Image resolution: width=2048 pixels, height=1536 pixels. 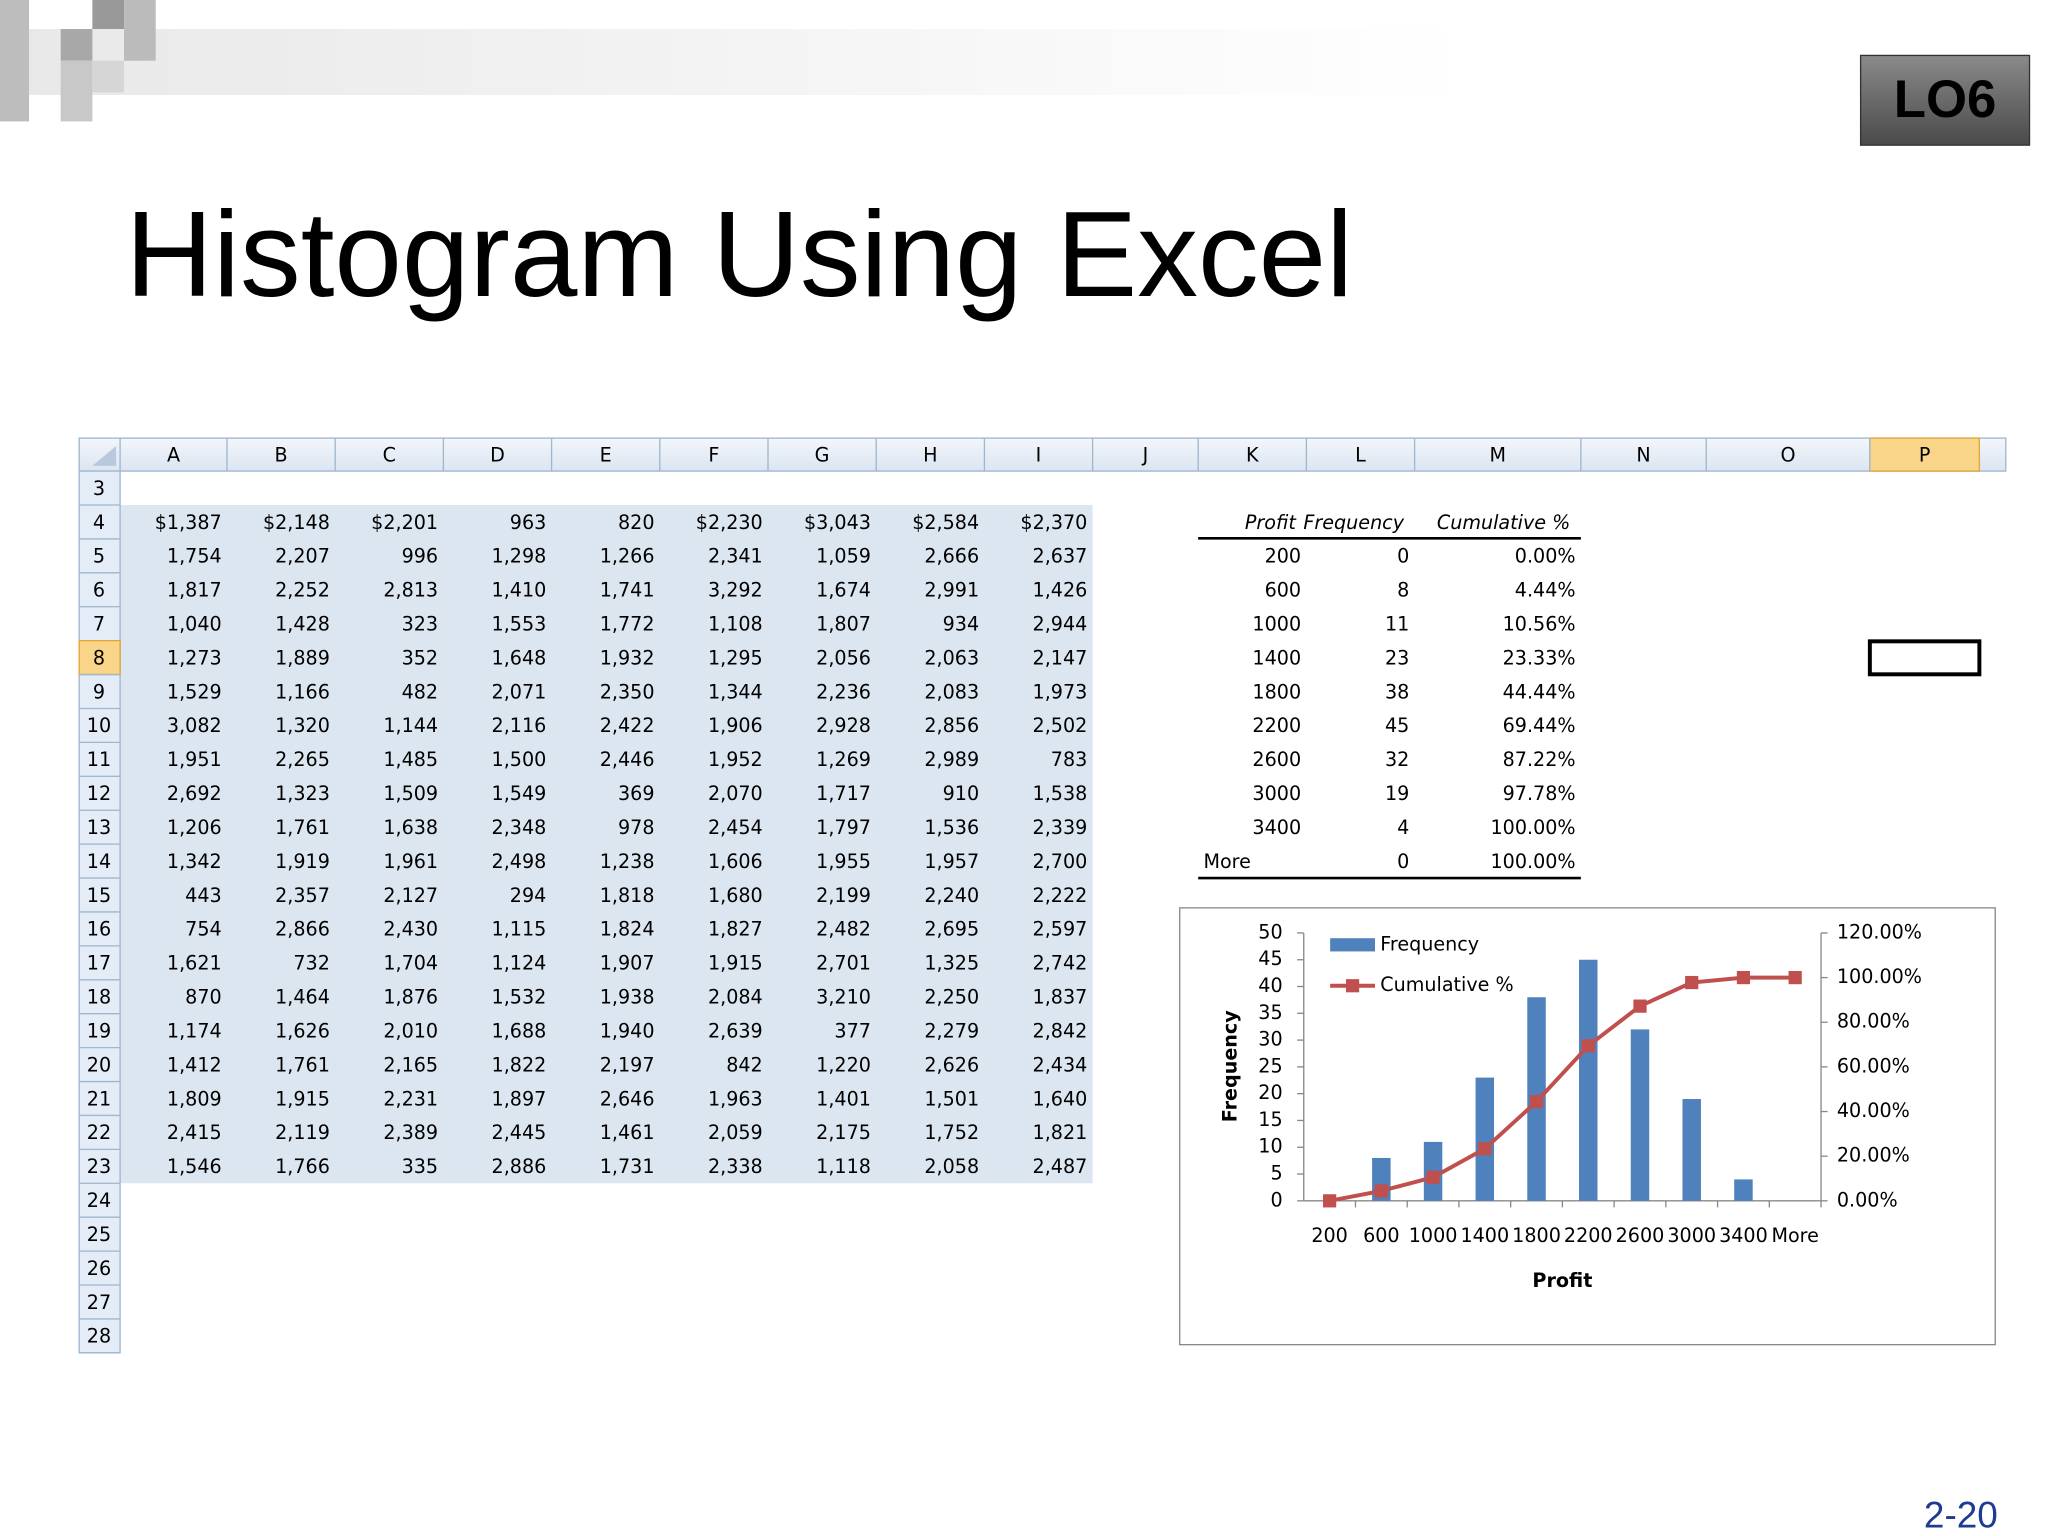 What do you see at coordinates (519, 657) in the screenshot?
I see `cell-value: 1,648` at bounding box center [519, 657].